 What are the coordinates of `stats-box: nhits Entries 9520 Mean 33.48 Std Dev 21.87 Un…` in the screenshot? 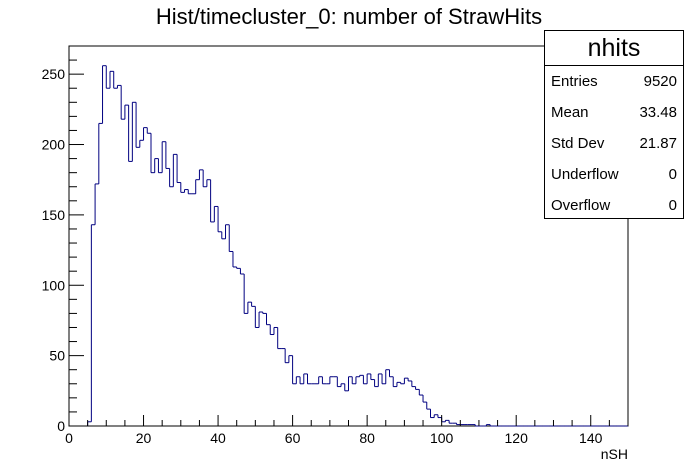 It's located at (614, 124).